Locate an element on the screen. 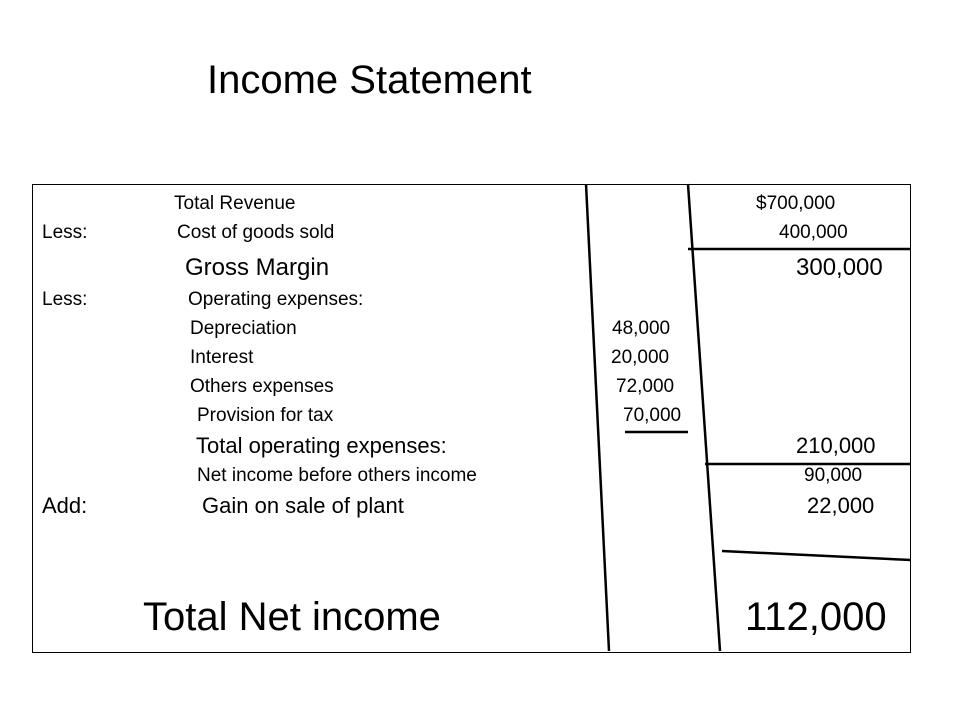 The width and height of the screenshot is (960, 720). interest-amount: 20,000 is located at coordinates (640, 357).